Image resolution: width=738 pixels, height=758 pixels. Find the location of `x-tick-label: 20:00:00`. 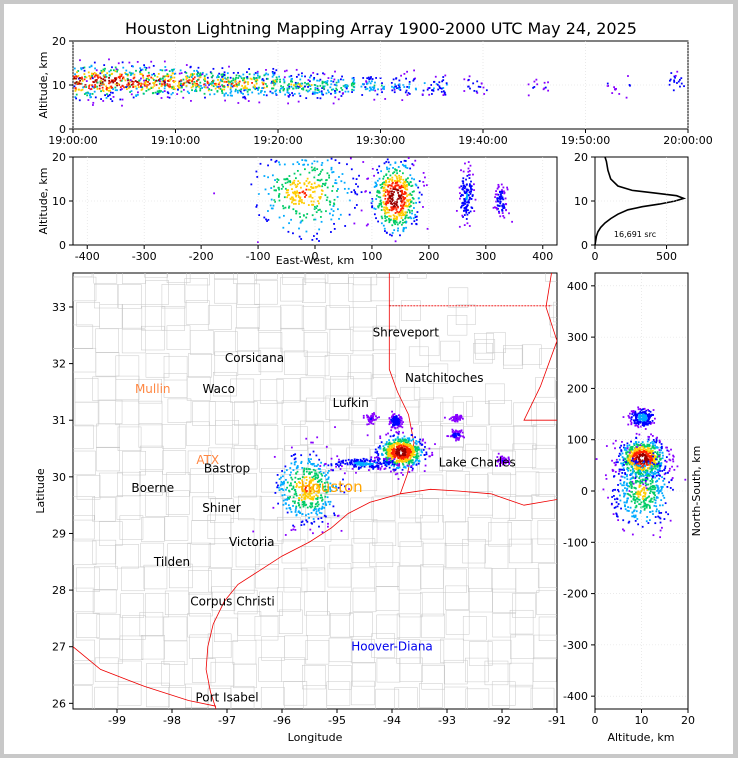

x-tick-label: 20:00:00 is located at coordinates (687, 140).